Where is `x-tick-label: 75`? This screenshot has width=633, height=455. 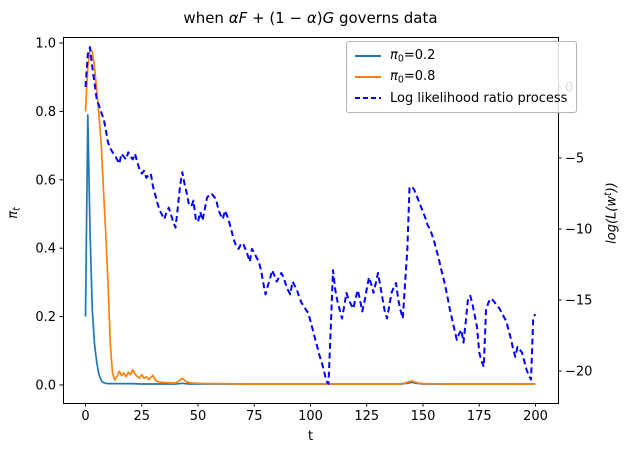
x-tick-label: 75 is located at coordinates (254, 416).